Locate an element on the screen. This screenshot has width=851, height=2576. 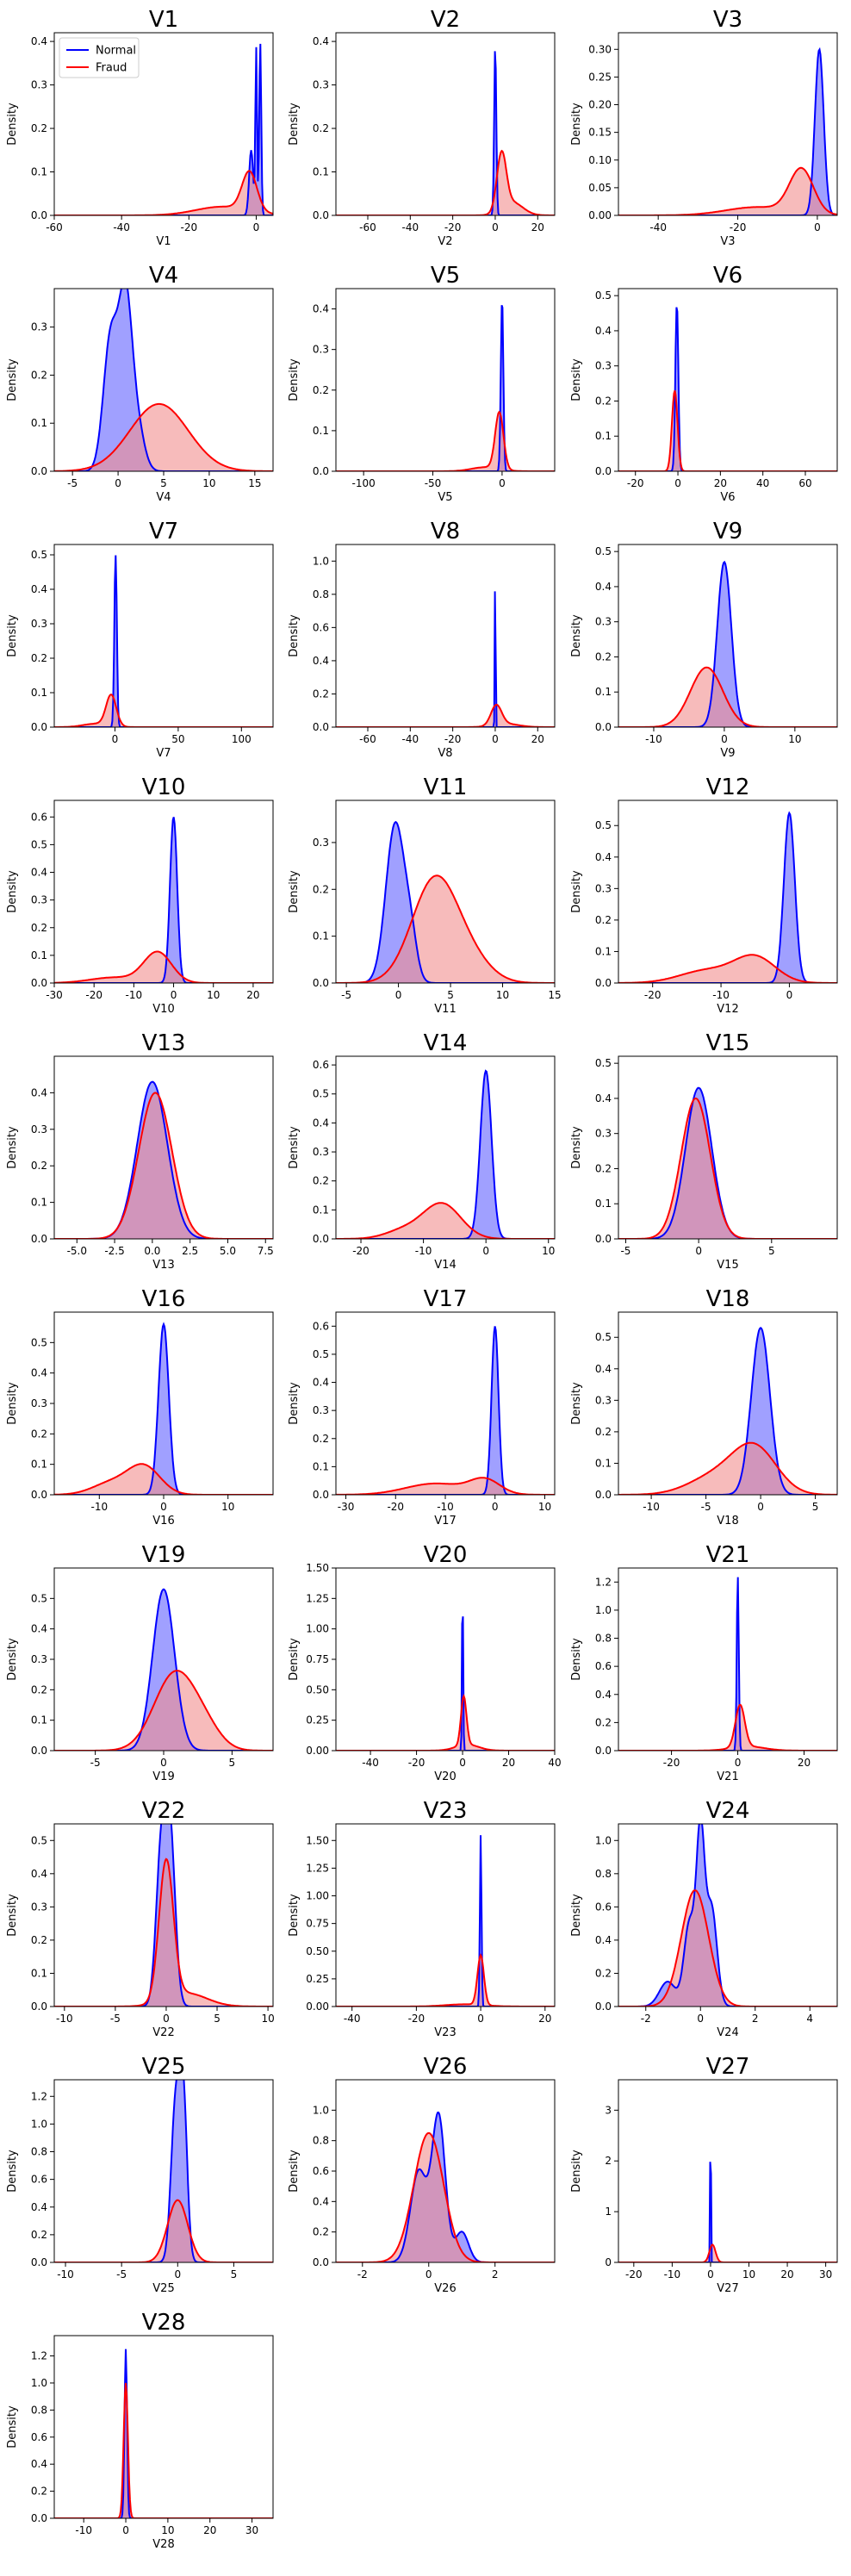
line-normal-v11 is located at coordinates (446, 902).